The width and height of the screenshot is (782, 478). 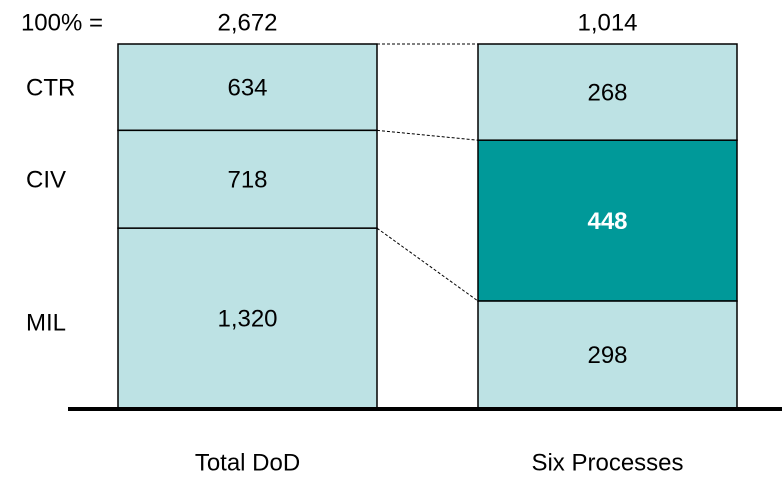 What do you see at coordinates (62, 22) in the screenshot?
I see `total-label: 100% =` at bounding box center [62, 22].